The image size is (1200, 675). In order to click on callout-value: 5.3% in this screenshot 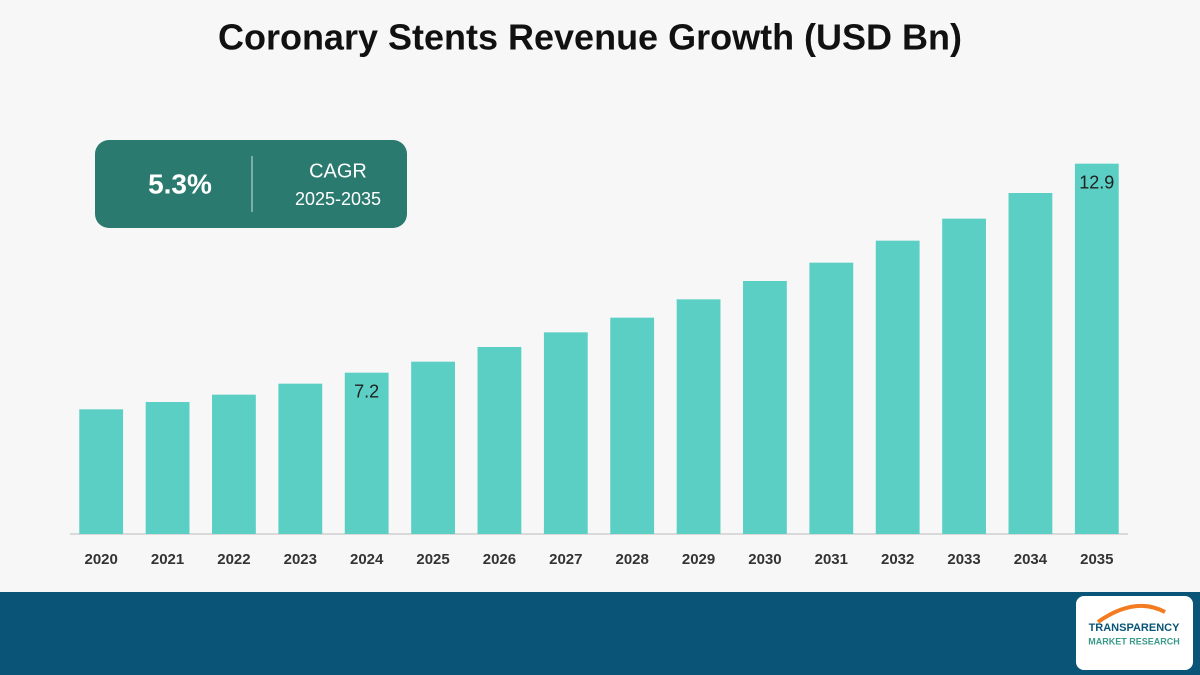, I will do `click(180, 183)`.